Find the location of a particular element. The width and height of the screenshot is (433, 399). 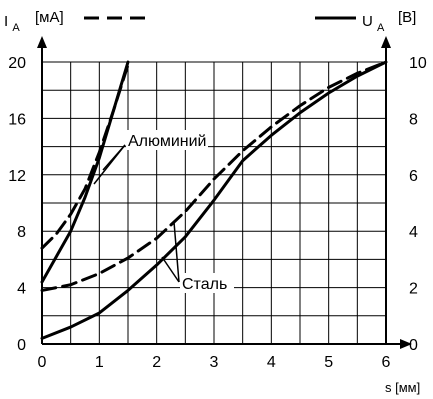

steel-label-bg is located at coordinates (207, 283).